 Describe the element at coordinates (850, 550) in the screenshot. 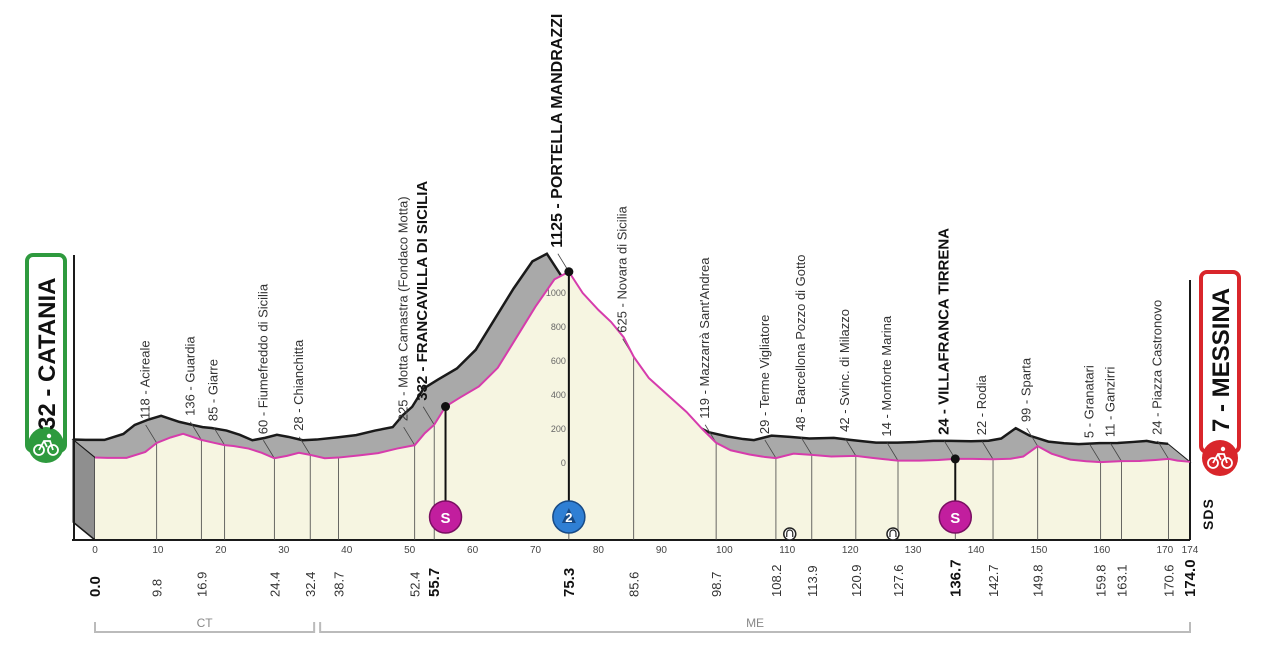

I see `km-tick-label: 120` at that location.